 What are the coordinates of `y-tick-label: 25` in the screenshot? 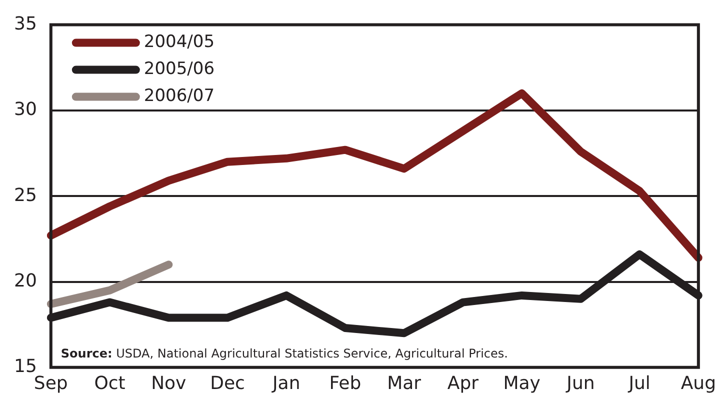 It's located at (25, 195).